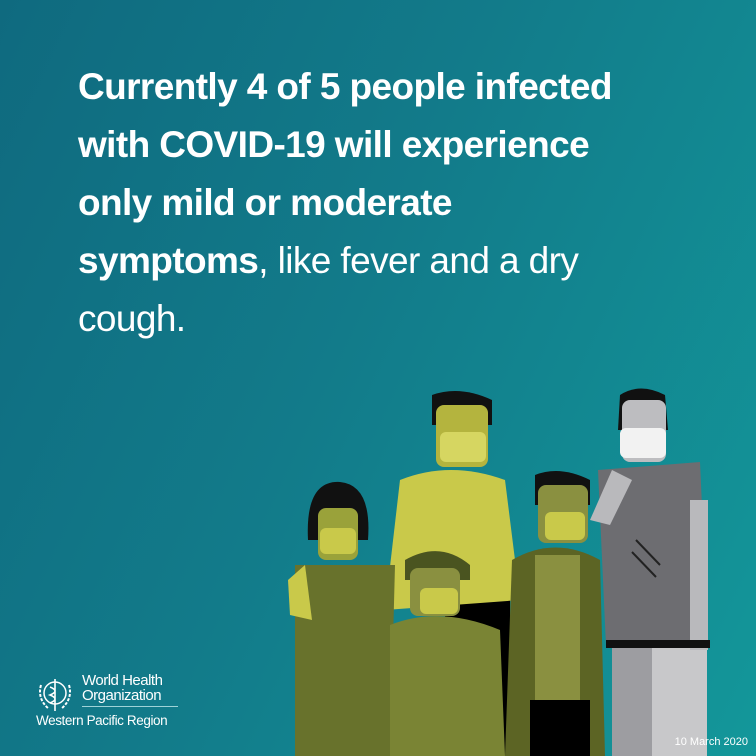 This screenshot has height=756, width=756. I want to click on logo-region: Western Pacific Region, so click(102, 720).